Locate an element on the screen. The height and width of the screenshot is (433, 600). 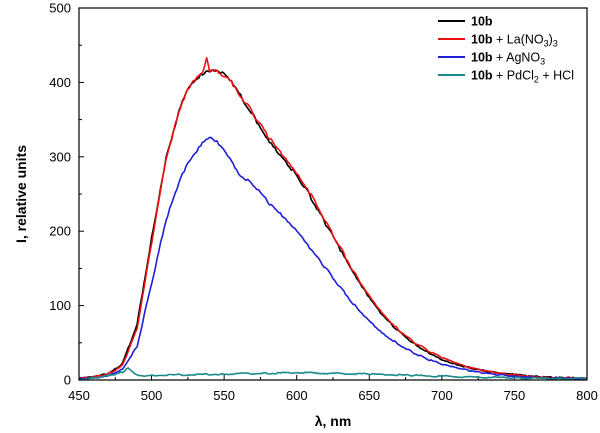
y-tick-label: 500 is located at coordinates (60, 8).